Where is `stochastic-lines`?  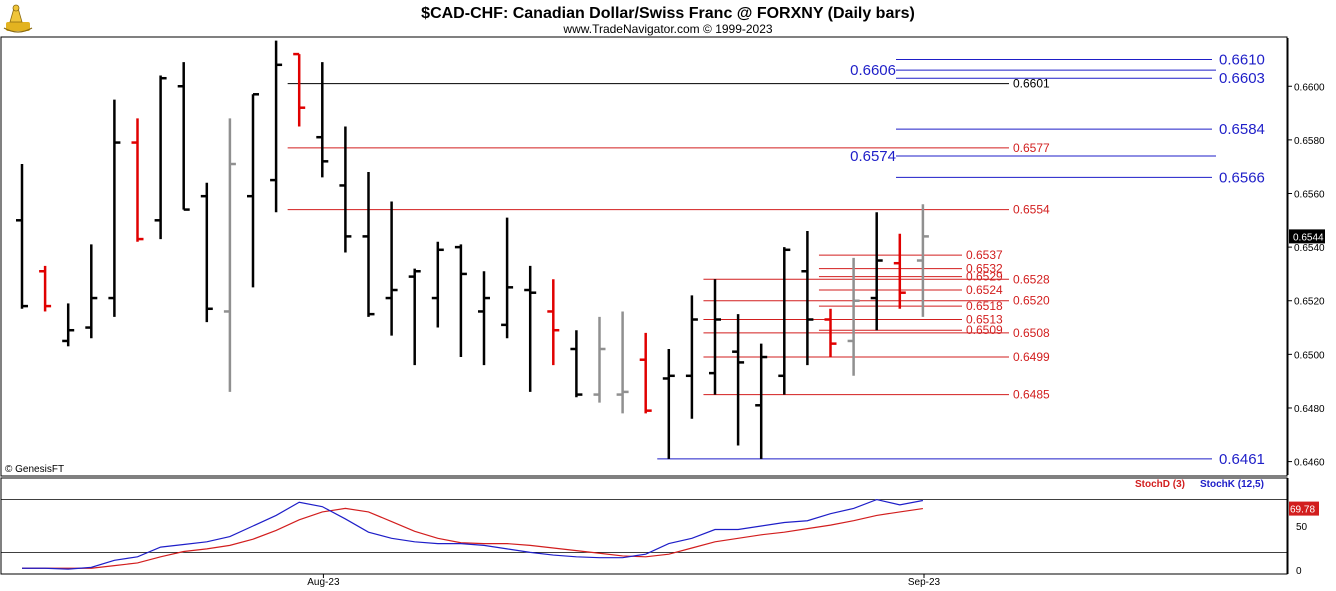
stochastic-lines is located at coordinates (644, 534).